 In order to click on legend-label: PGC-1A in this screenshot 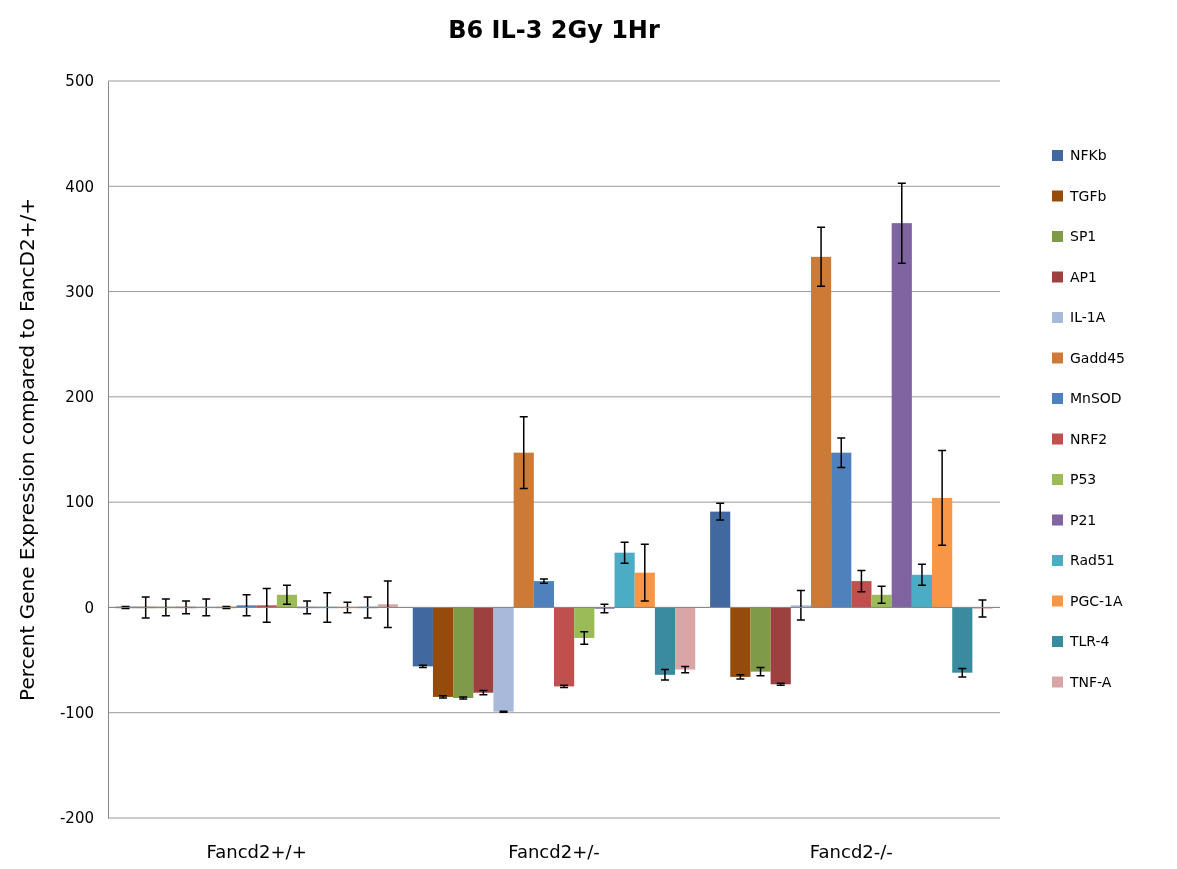, I will do `click(1097, 600)`.